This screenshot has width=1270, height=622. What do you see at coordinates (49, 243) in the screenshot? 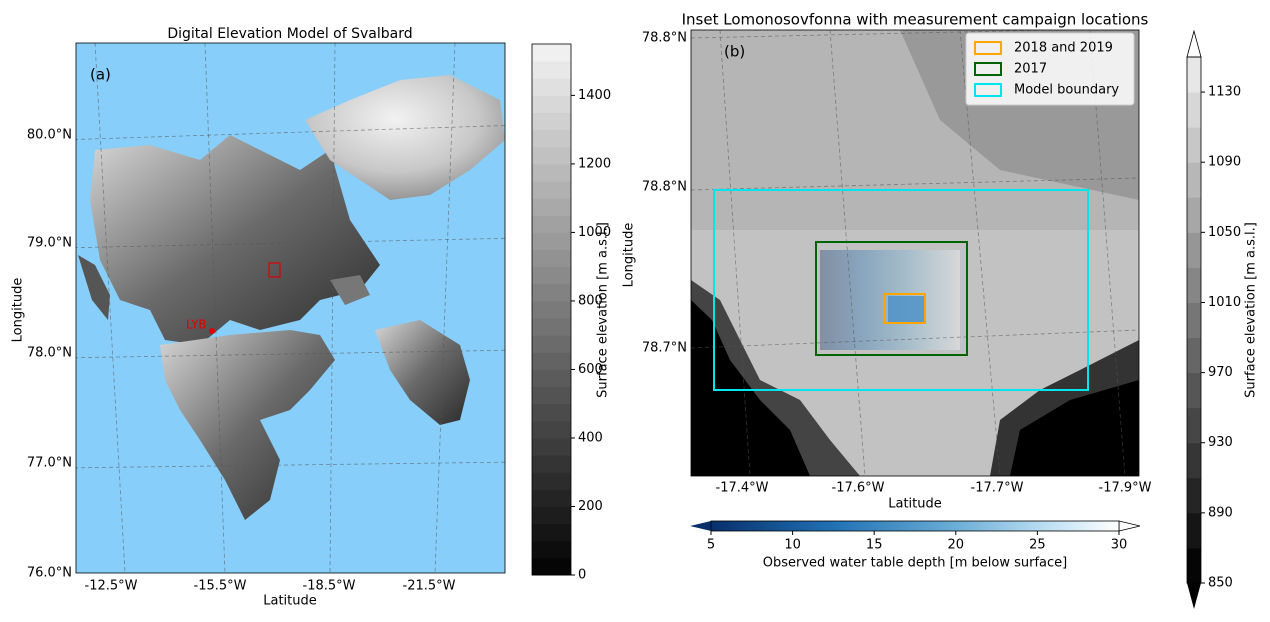
I see `y-tick-label: 79.0°N` at bounding box center [49, 243].